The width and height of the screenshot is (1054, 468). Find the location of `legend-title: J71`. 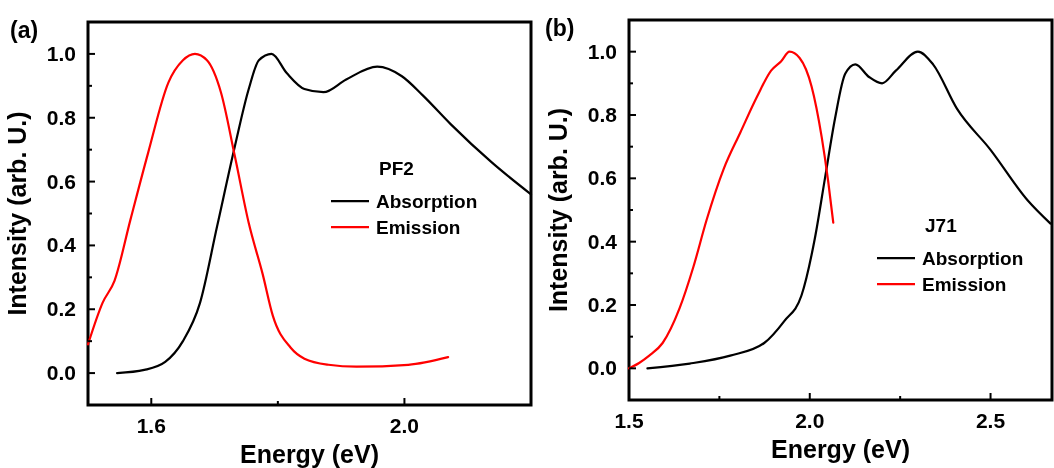

legend-title: J71 is located at coordinates (941, 226).